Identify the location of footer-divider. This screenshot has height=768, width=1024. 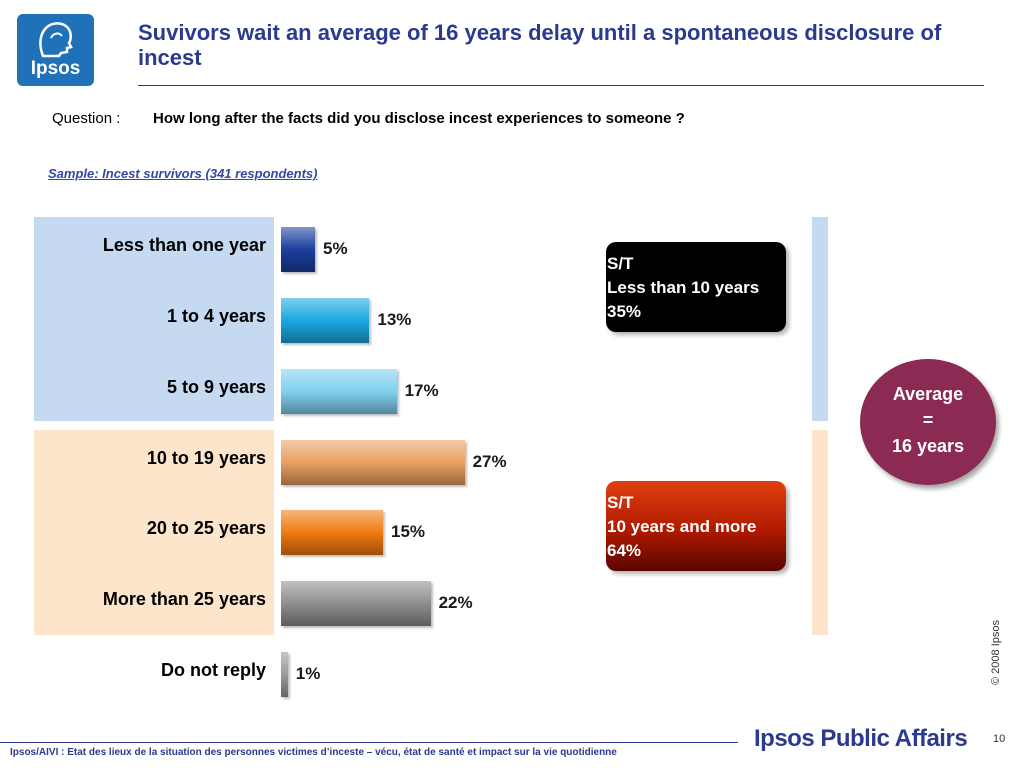
(369, 742).